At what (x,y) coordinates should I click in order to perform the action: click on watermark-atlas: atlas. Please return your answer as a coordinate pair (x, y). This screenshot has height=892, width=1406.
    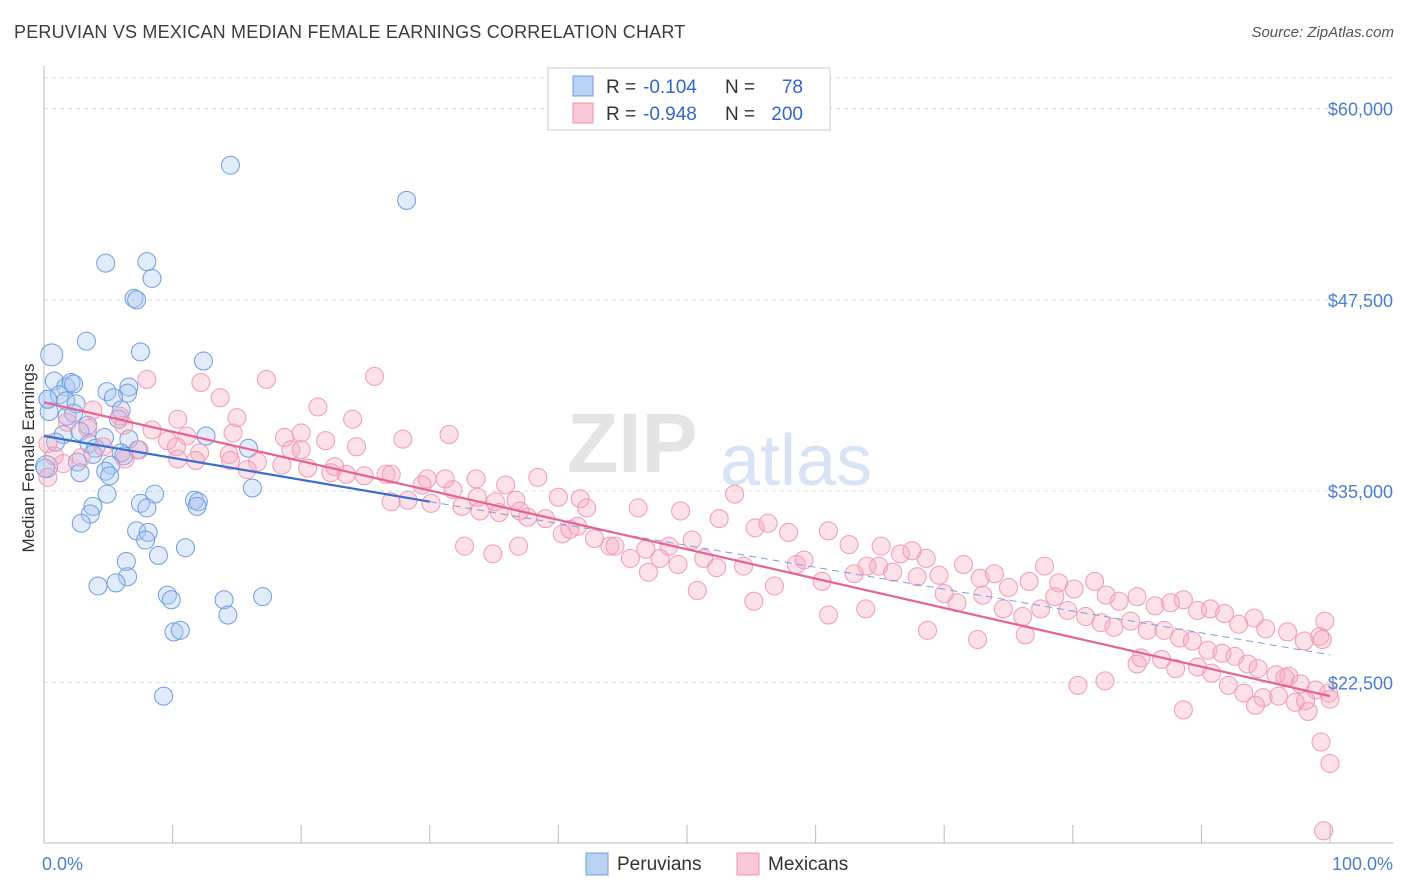
    Looking at the image, I should click on (796, 461).